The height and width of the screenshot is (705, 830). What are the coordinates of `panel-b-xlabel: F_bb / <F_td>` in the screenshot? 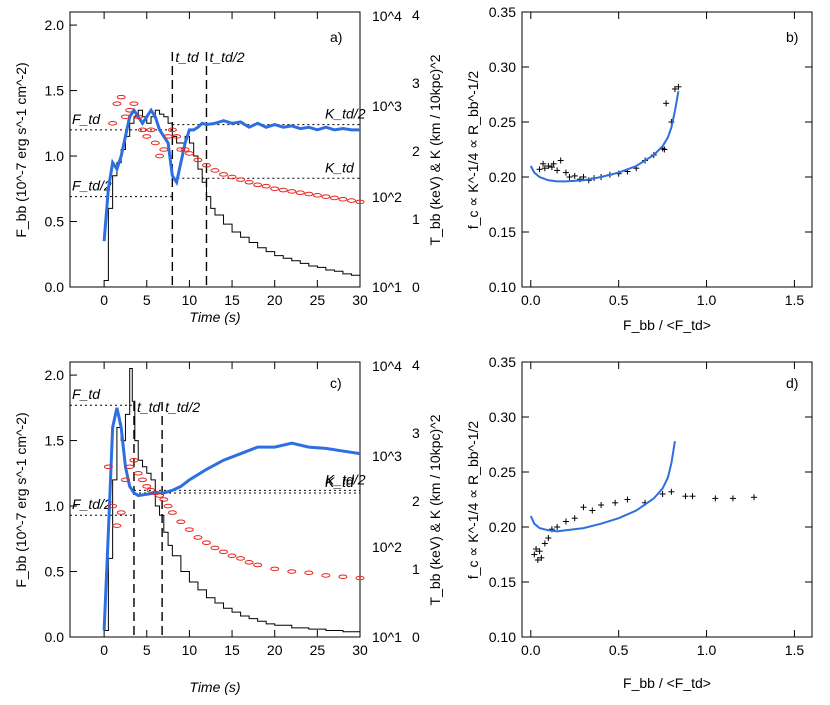 It's located at (667, 325).